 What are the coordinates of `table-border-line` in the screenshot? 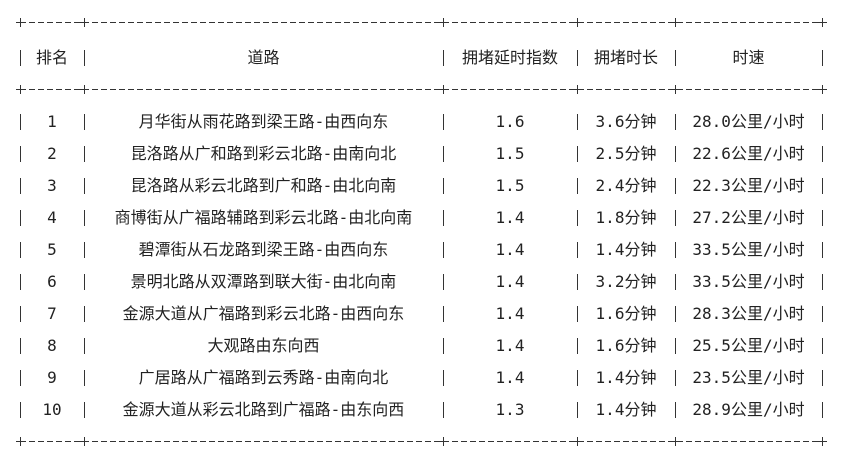 It's located at (421, 22).